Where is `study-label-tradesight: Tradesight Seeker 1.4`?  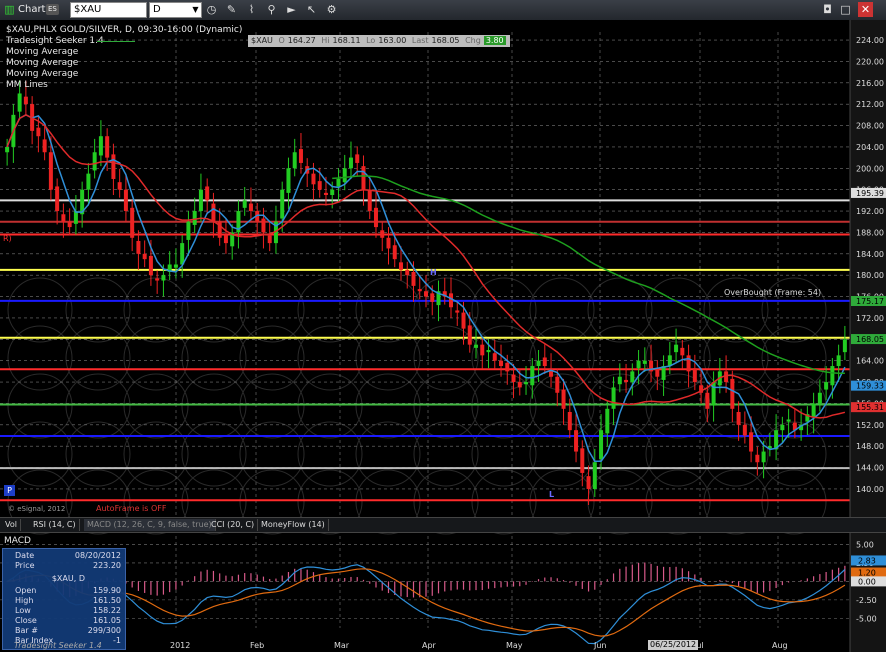 study-label-tradesight: Tradesight Seeker 1.4 is located at coordinates (55, 41).